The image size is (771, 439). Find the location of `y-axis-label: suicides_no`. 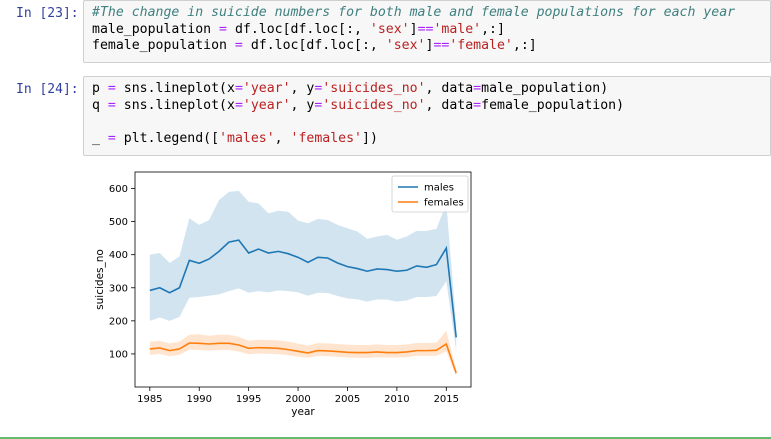

y-axis-label: suicides_no is located at coordinates (100, 279).